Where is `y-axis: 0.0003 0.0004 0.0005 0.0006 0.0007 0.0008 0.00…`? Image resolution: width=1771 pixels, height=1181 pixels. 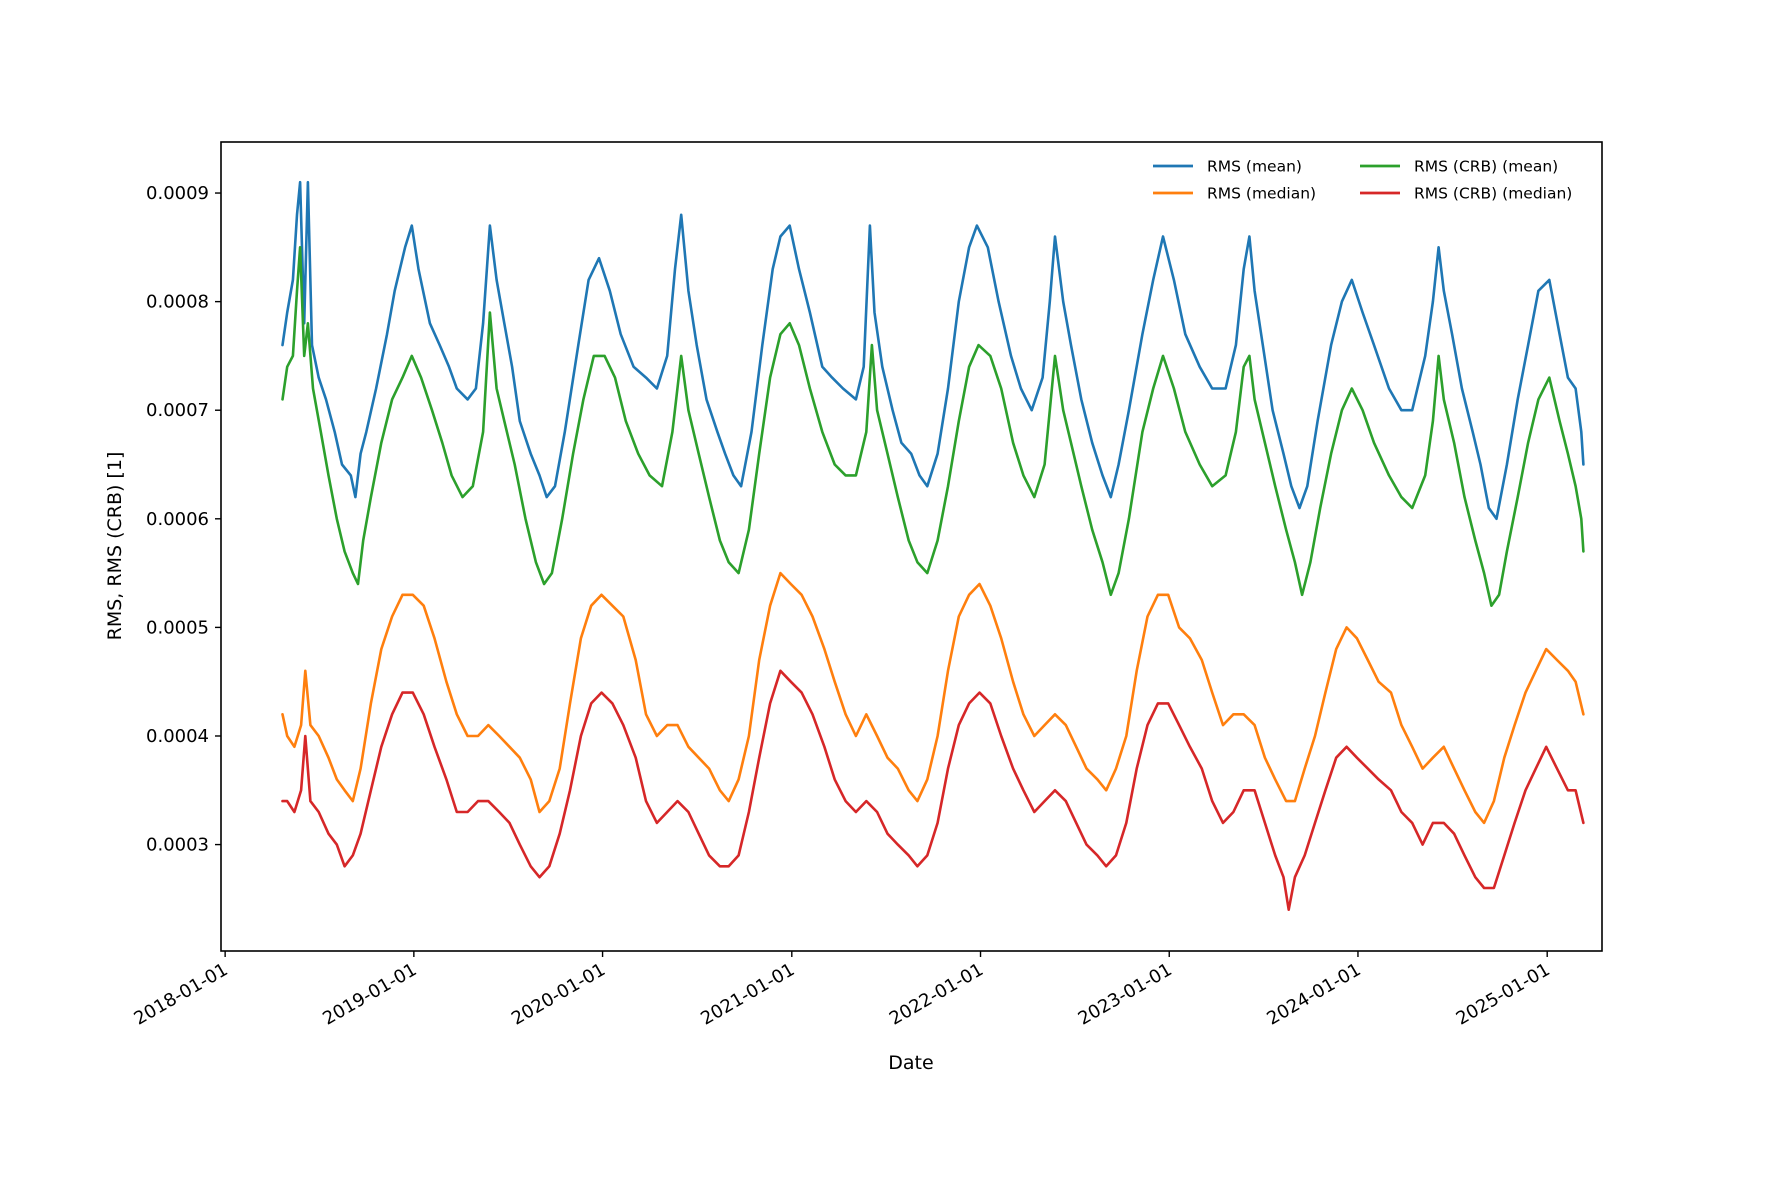
y-axis: 0.0003 0.0004 0.0005 0.0006 0.0007 0.0008 0.00… is located at coordinates (183, 519).